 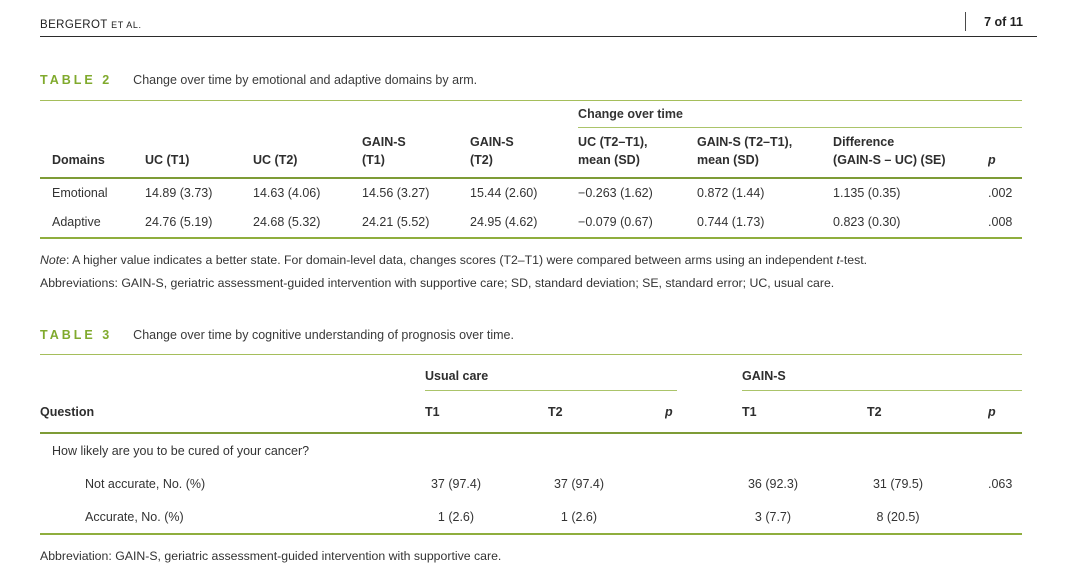 What do you see at coordinates (765, 153) in the screenshot?
I see `table2-col-gains-change: GAIN-S (T2–T1), mean (SD)` at bounding box center [765, 153].